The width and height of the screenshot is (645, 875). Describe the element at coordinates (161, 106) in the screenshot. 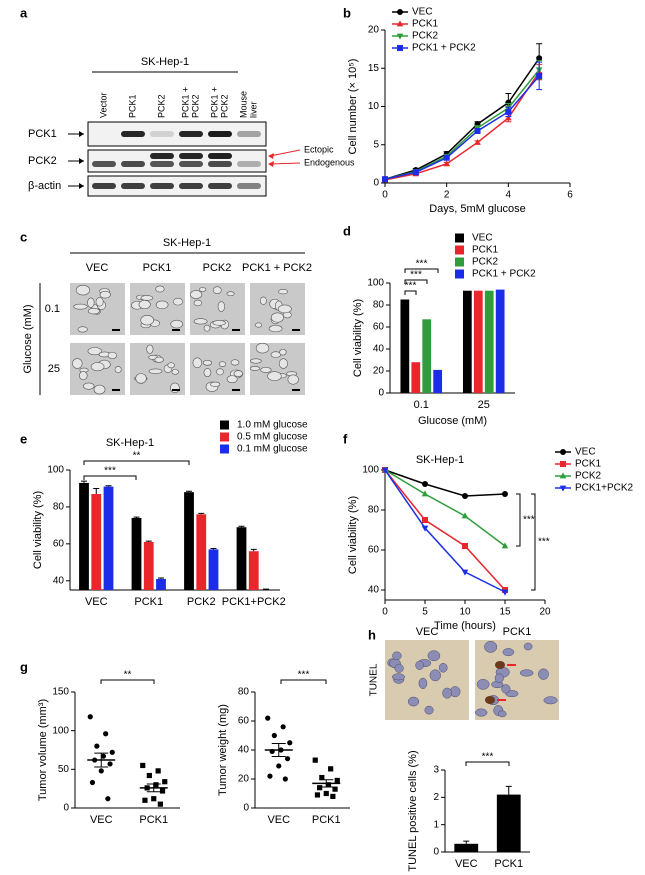

I see `lane-label: PCK2` at that location.